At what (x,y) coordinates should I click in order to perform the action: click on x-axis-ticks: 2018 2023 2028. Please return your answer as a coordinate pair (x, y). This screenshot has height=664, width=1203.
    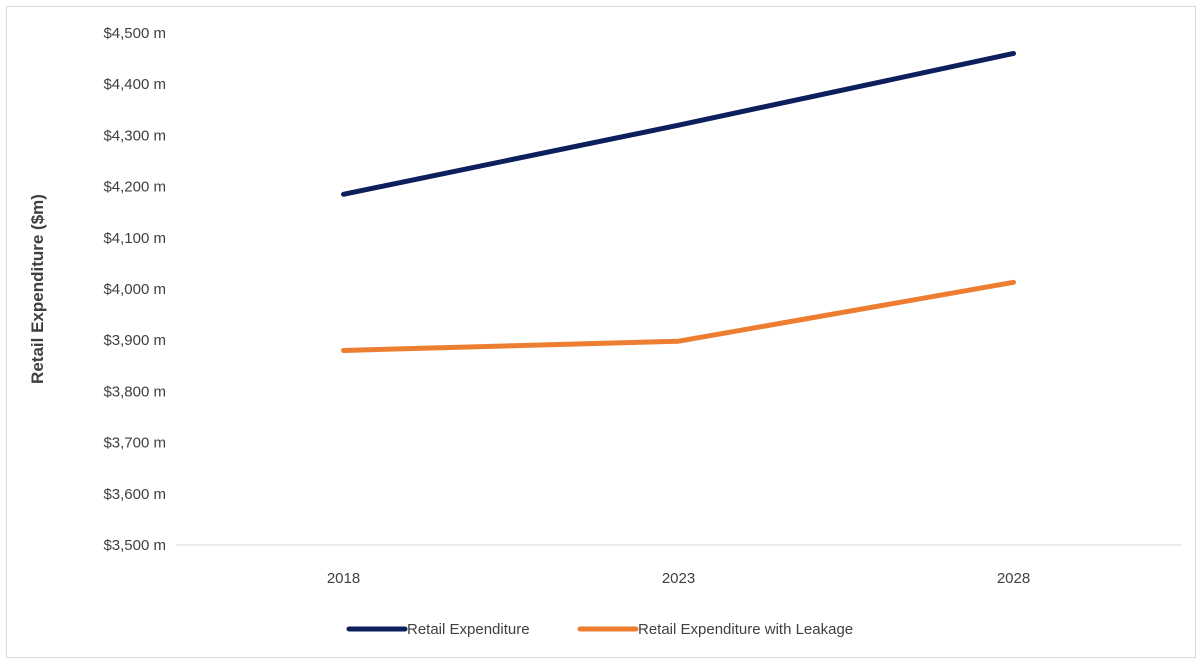
    Looking at the image, I should click on (678, 578).